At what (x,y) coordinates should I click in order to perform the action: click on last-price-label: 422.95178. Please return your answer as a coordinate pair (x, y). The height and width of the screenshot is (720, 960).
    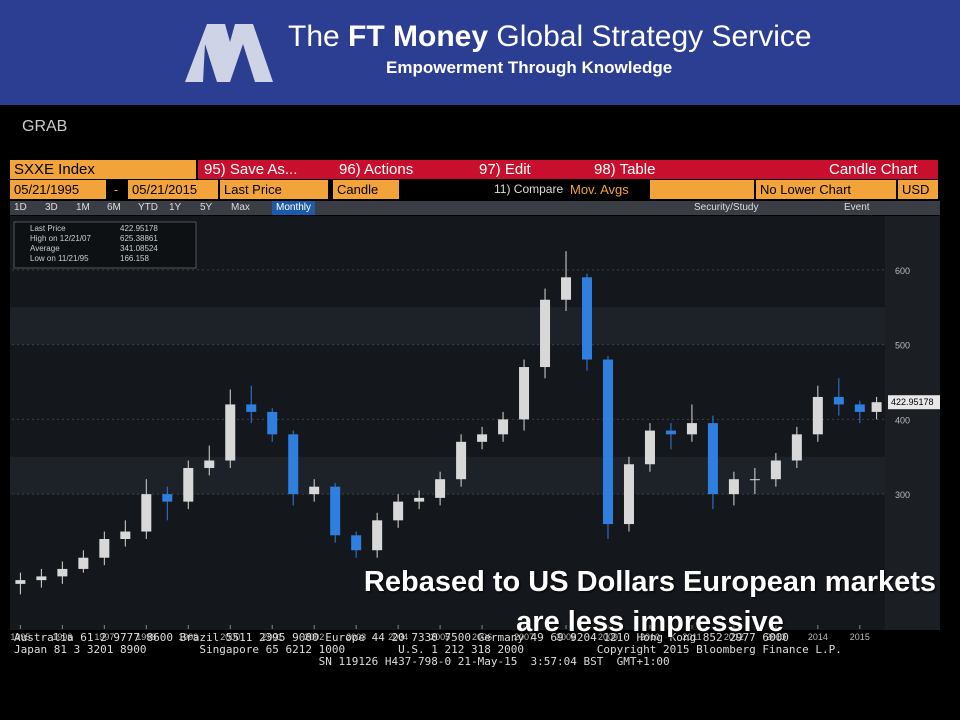
    Looking at the image, I should click on (912, 402).